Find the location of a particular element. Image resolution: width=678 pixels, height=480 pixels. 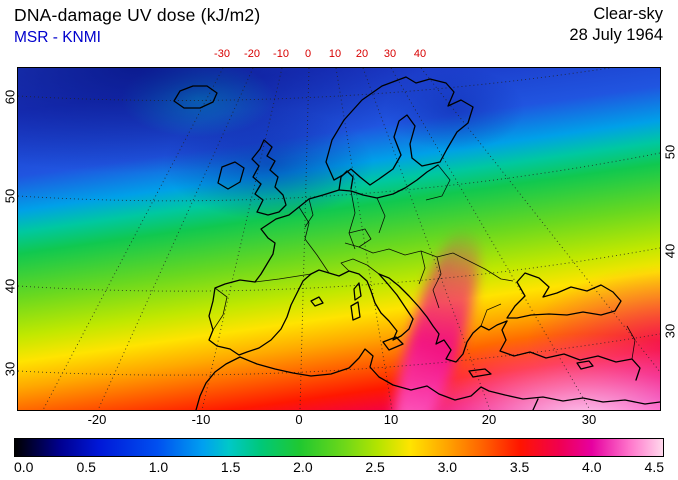

bottom-longitude-tick: 0 is located at coordinates (299, 419).